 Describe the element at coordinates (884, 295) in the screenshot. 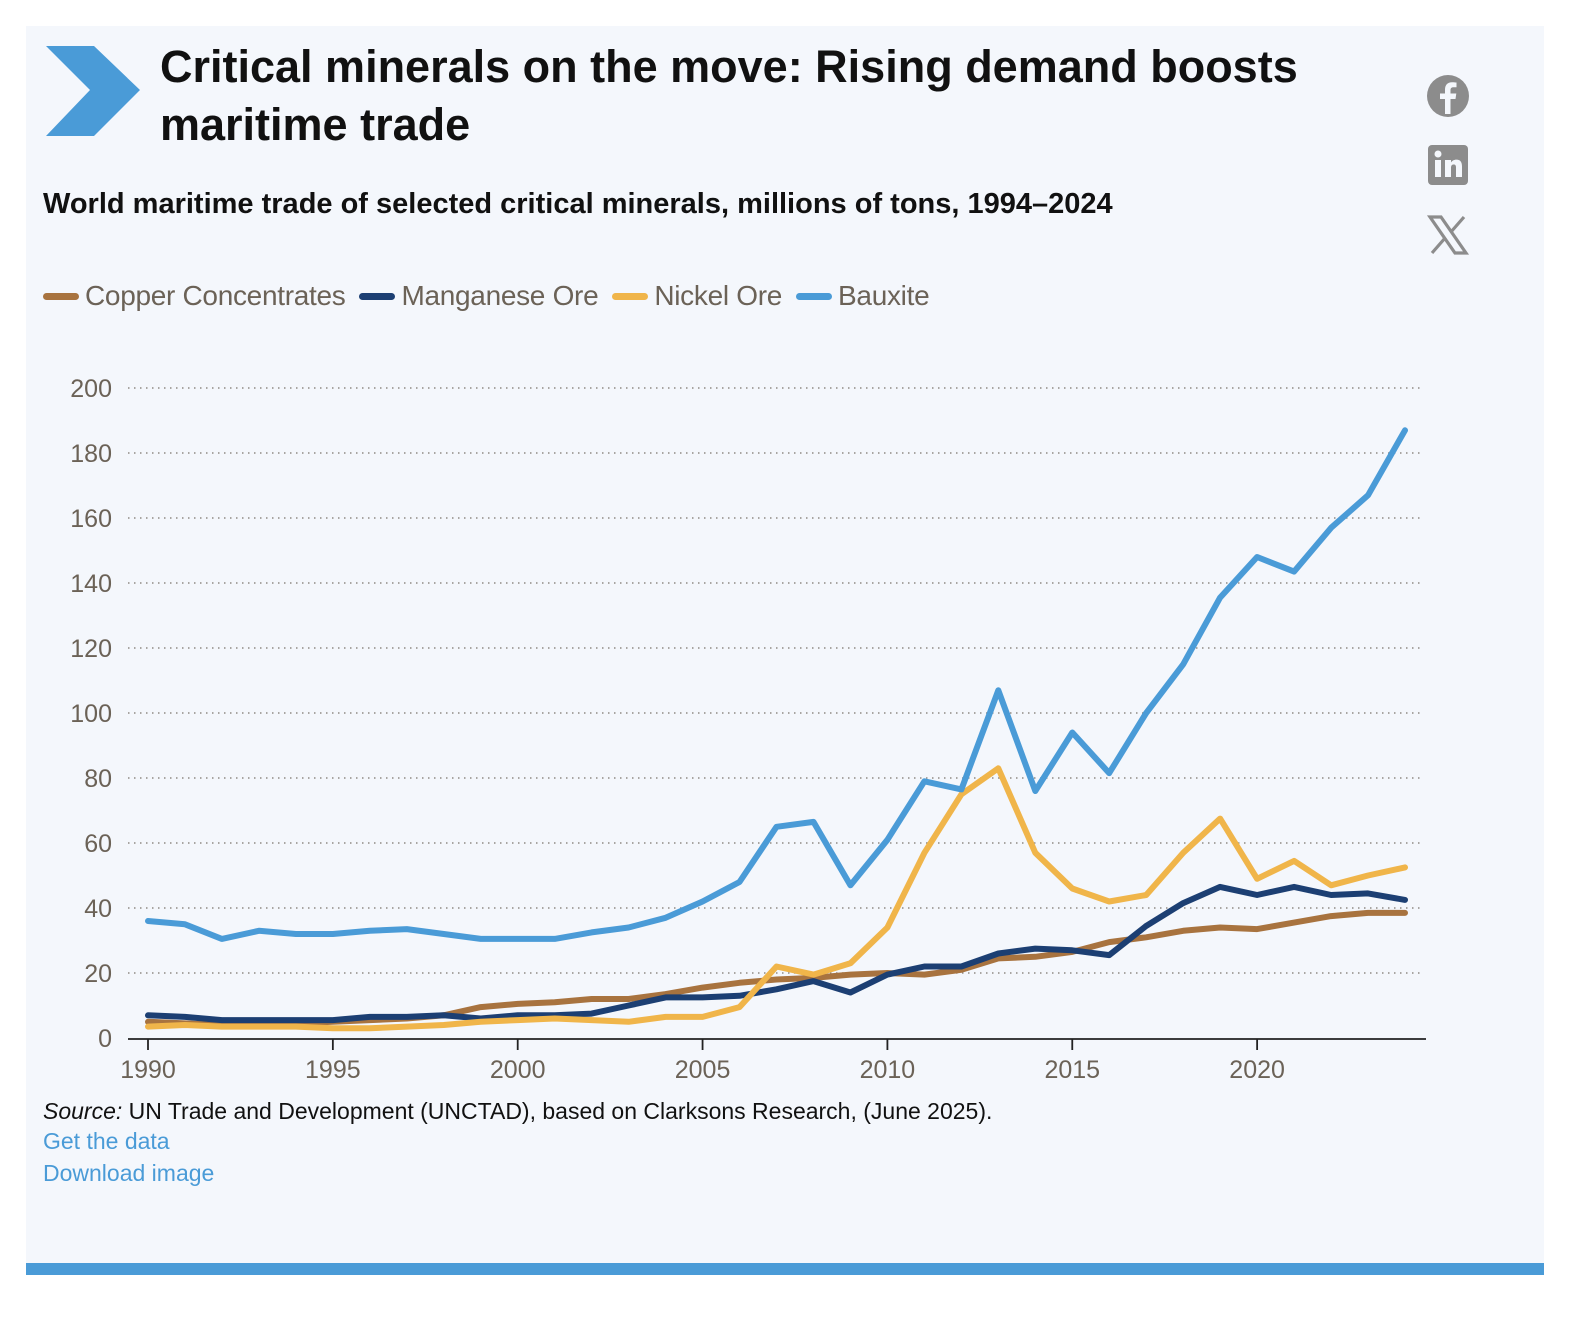

I see `legend-label: Bauxite` at that location.